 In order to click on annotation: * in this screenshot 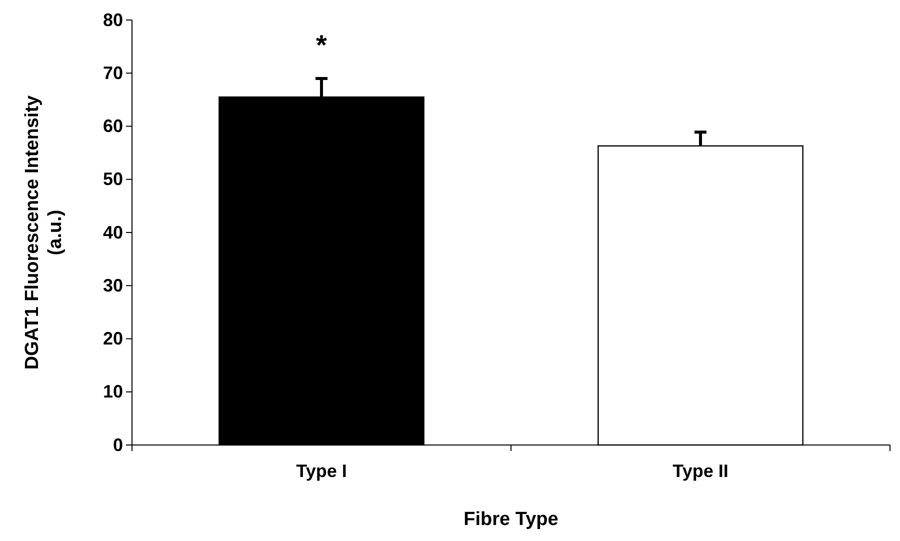, I will do `click(322, 44)`.